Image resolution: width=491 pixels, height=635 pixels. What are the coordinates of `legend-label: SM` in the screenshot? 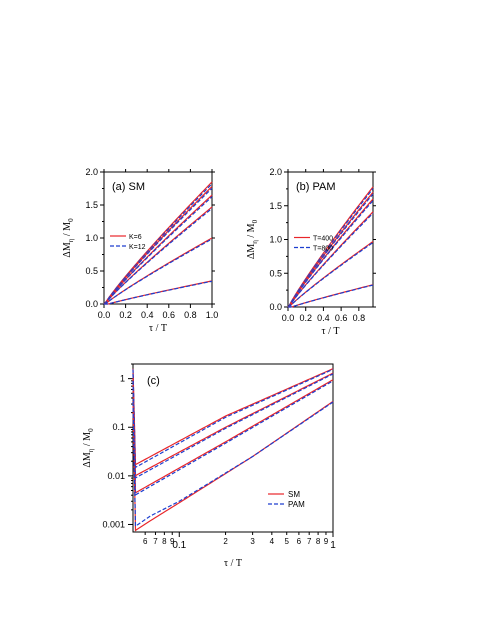 It's located at (294, 494).